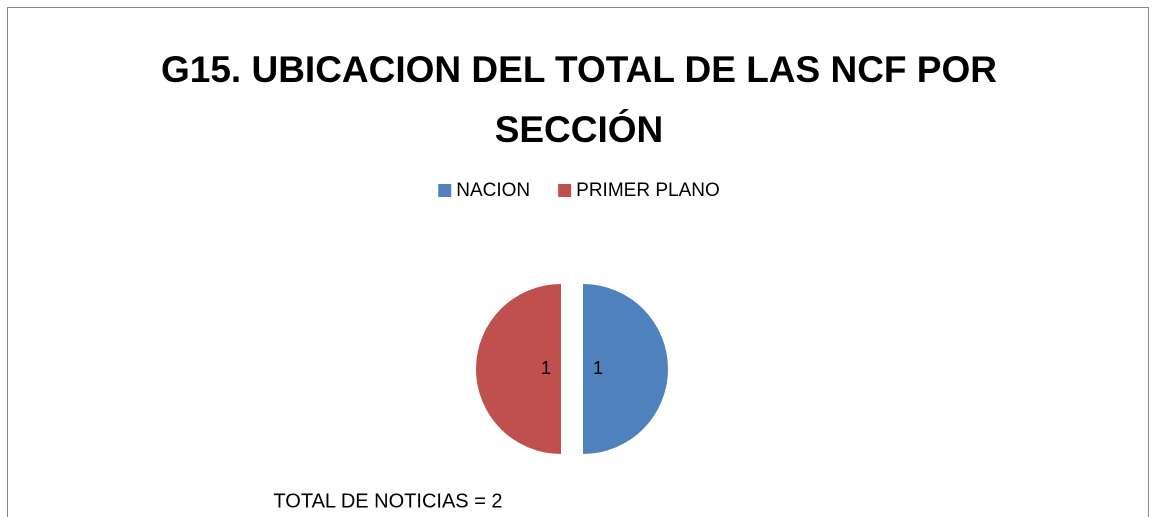 The width and height of the screenshot is (1158, 517). What do you see at coordinates (493, 190) in the screenshot?
I see `legend-label: NACION` at bounding box center [493, 190].